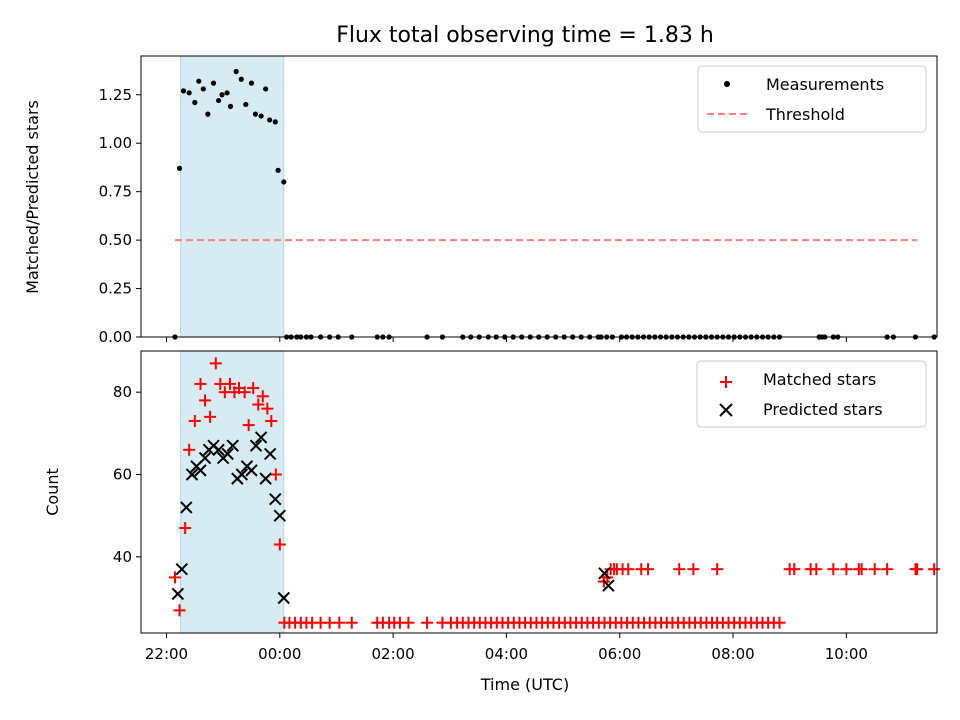 The width and height of the screenshot is (960, 720). Describe the element at coordinates (825, 84) in the screenshot. I see `legend-measurements-label: Measurements` at that location.